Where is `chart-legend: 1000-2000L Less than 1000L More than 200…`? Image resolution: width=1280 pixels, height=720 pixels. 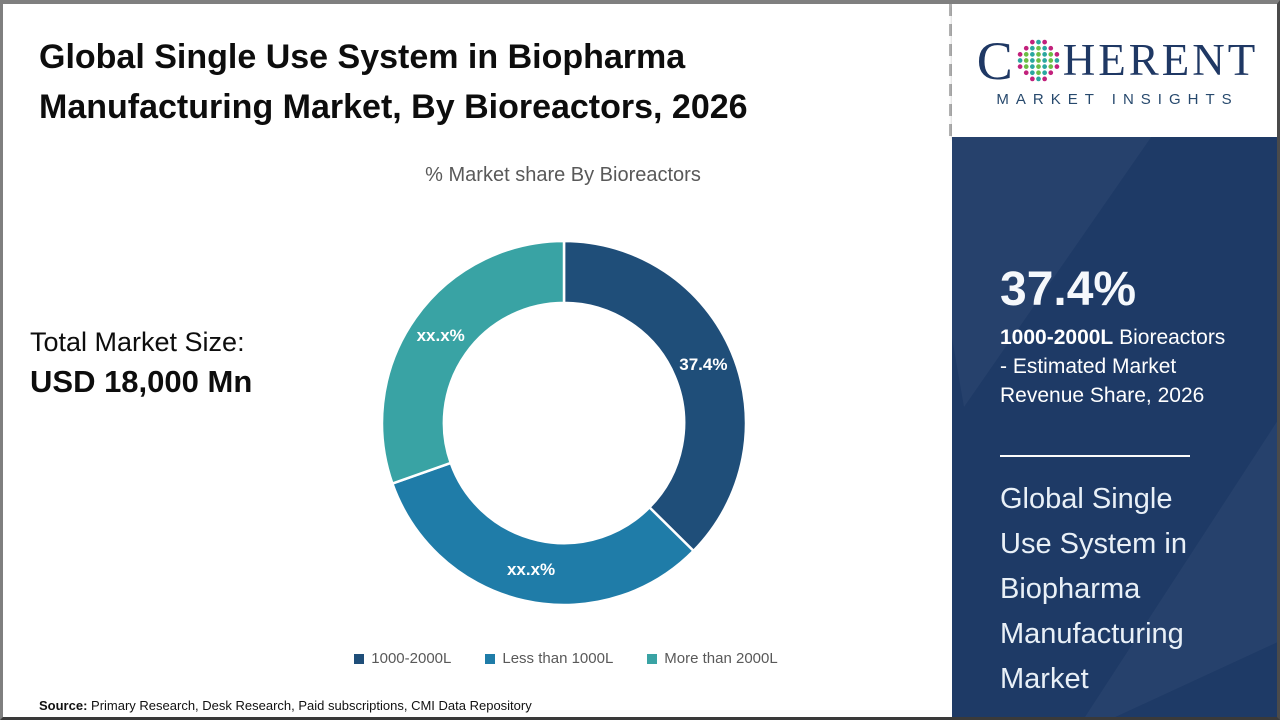 chart-legend: 1000-2000L Less than 1000L More than 200… is located at coordinates (566, 658).